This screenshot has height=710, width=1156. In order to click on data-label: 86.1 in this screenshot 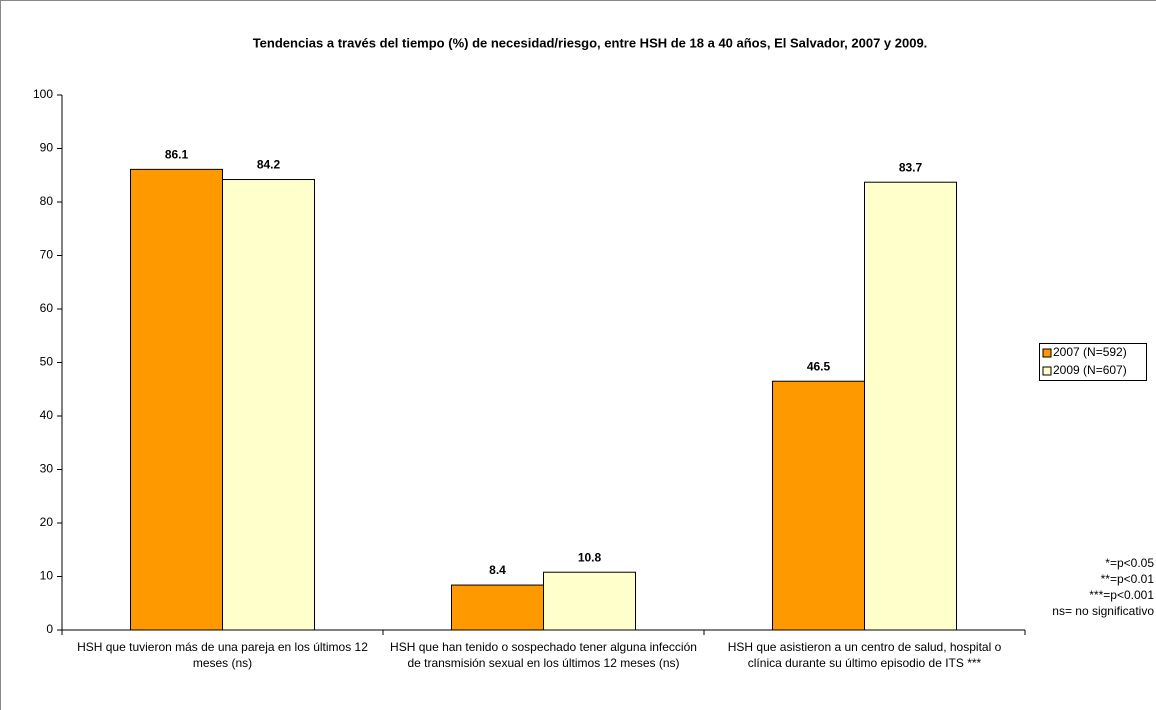, I will do `click(177, 155)`.